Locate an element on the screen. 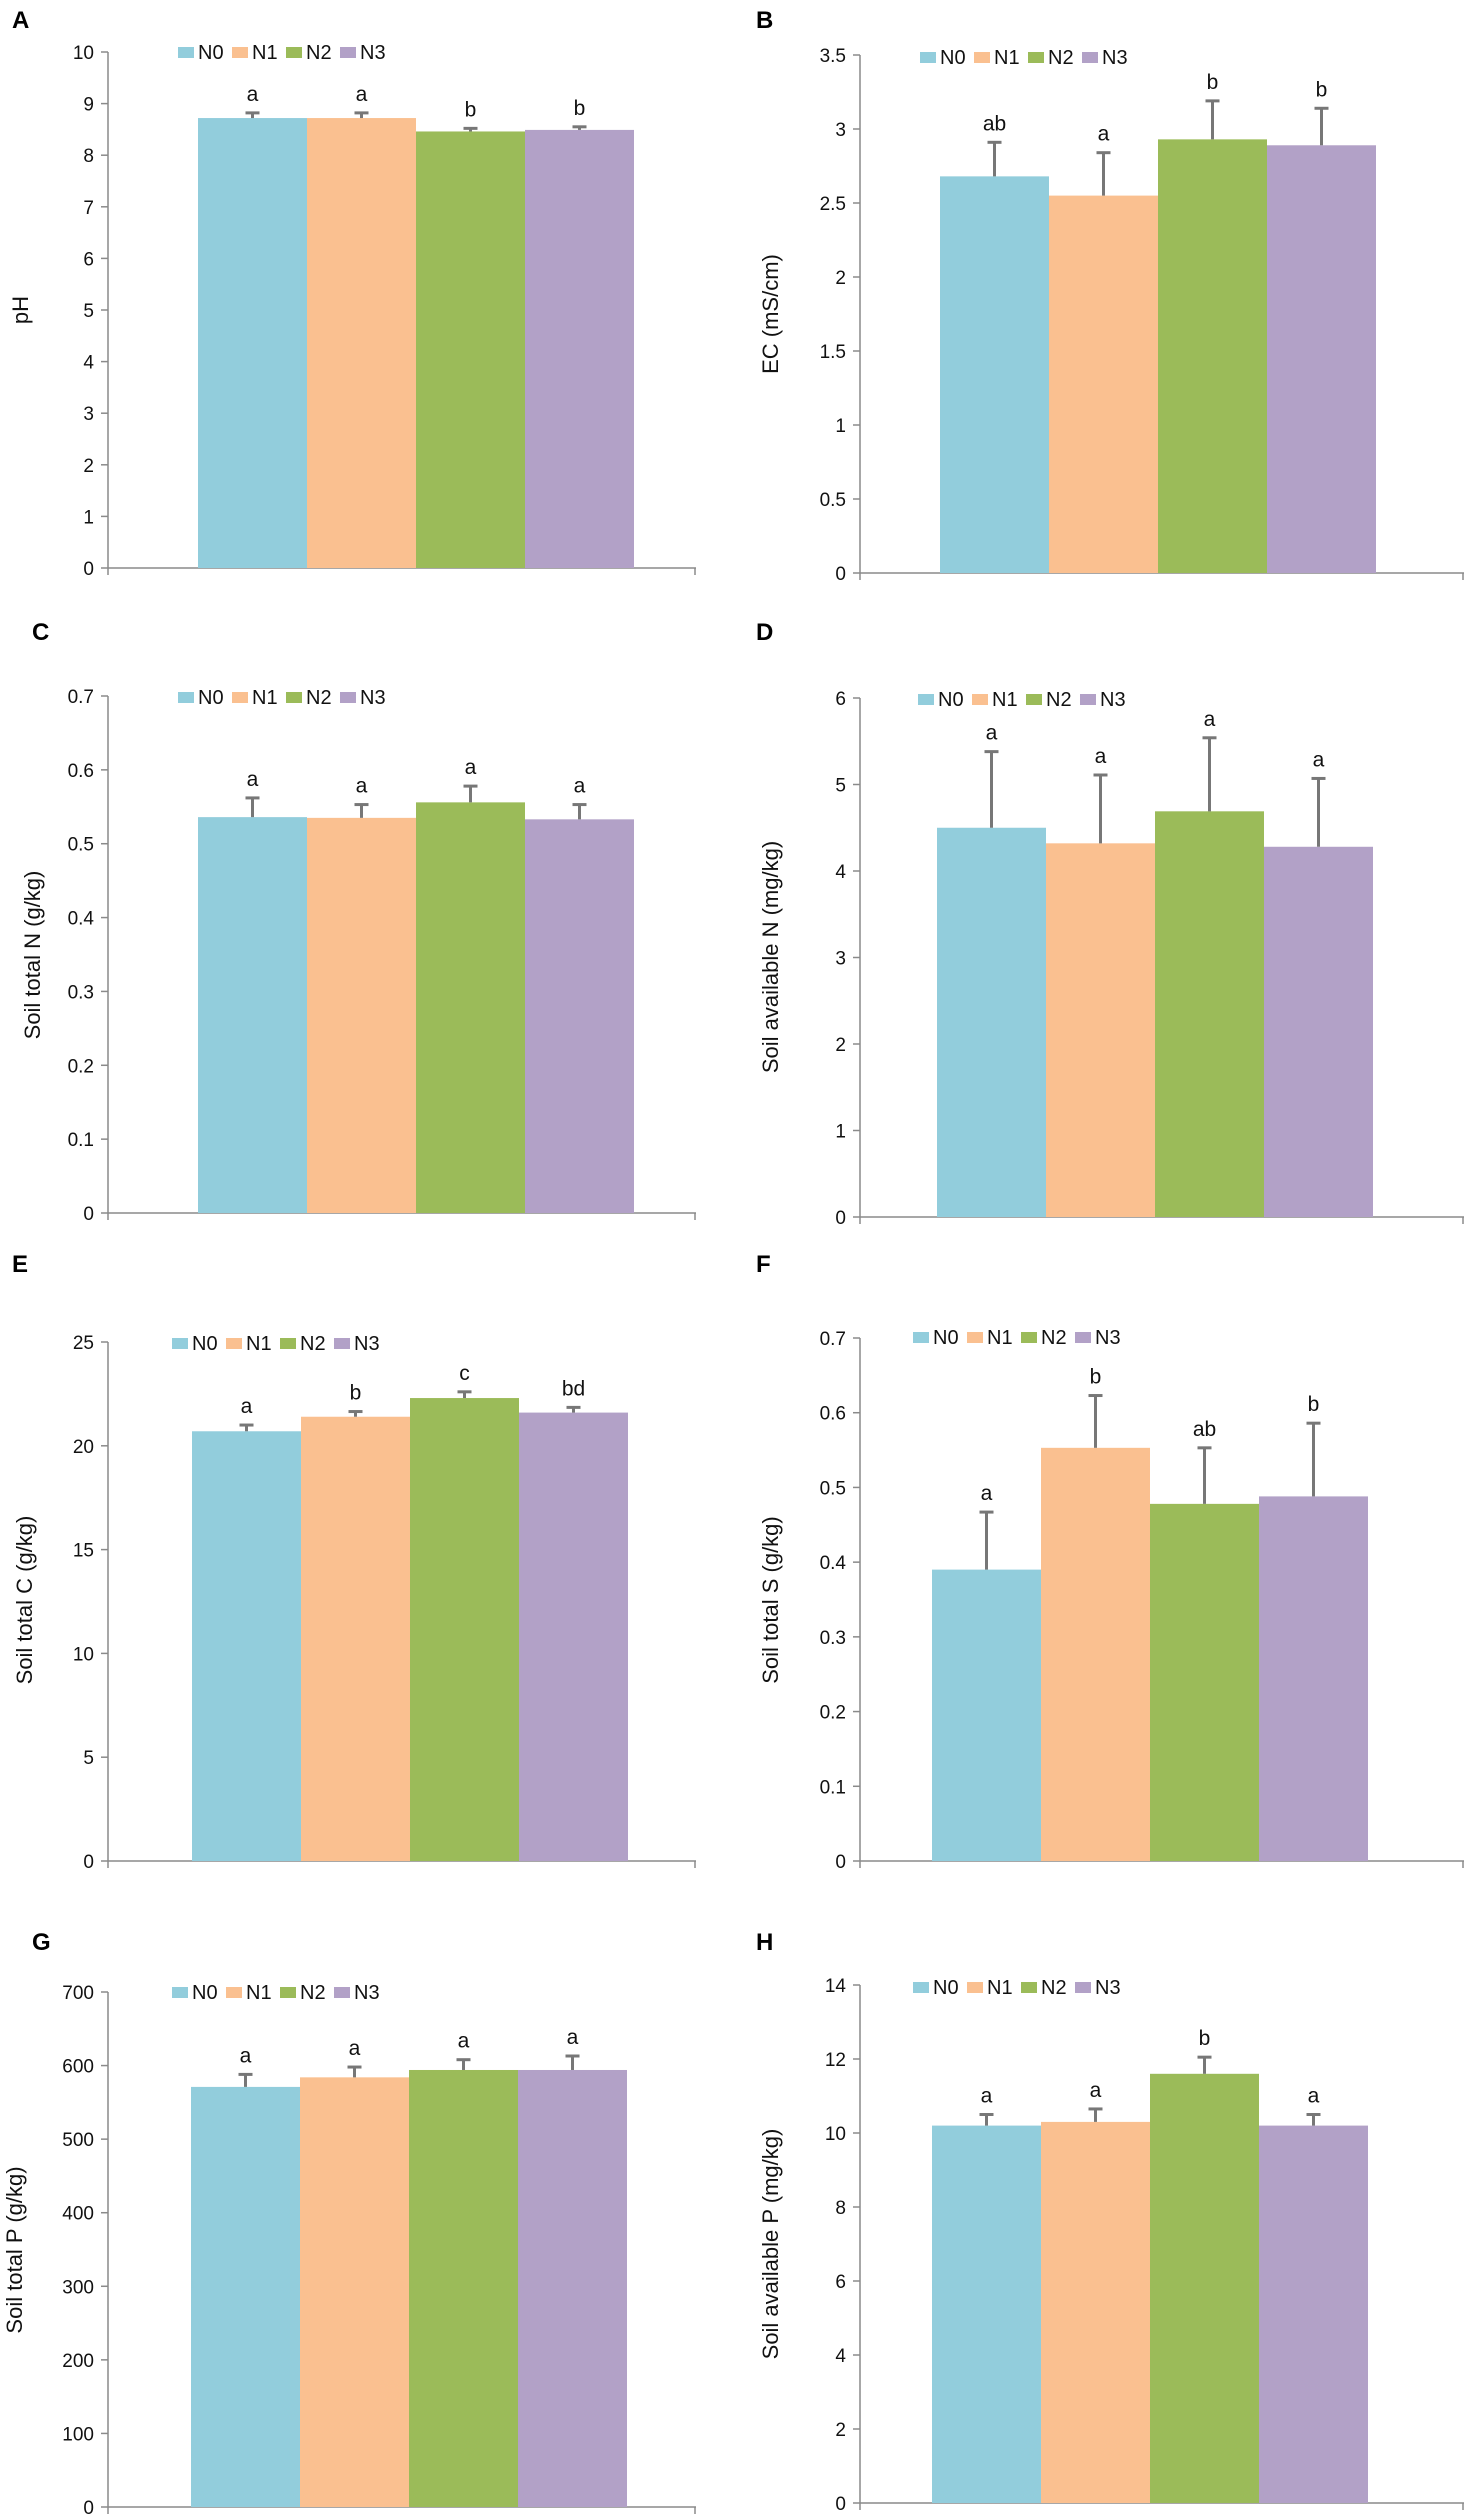 Image resolution: width=1464 pixels, height=2517 pixels. y-tick-label: 500 is located at coordinates (78, 2140).